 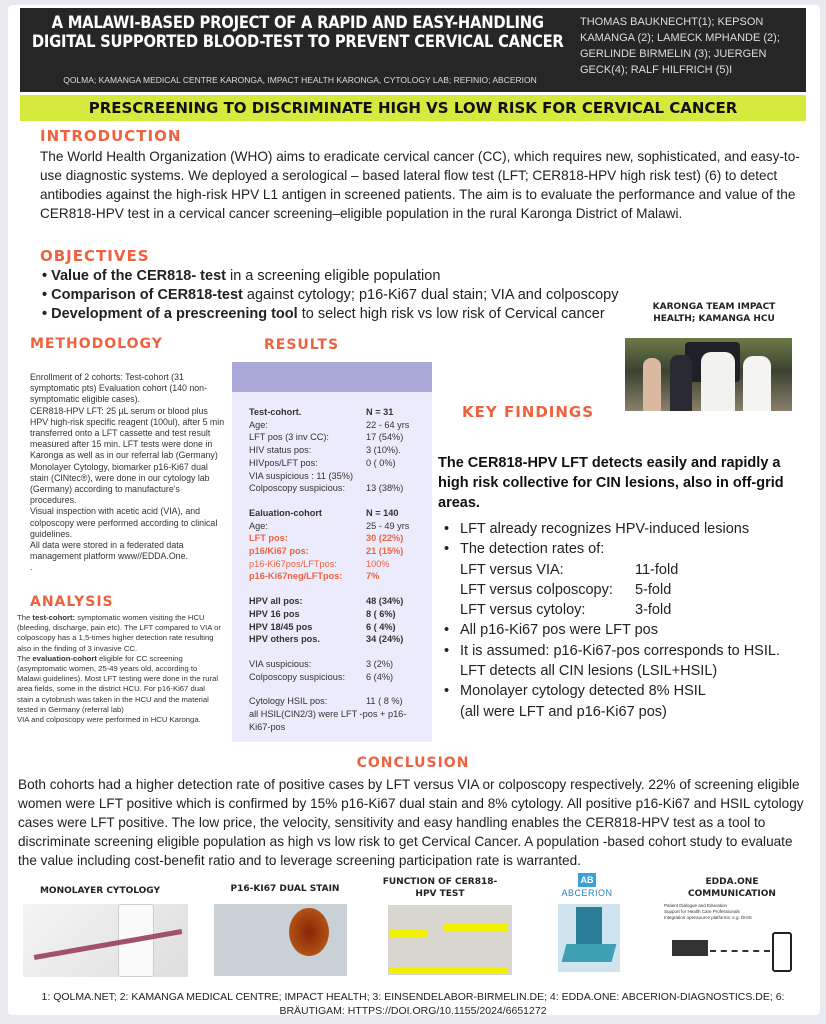 What do you see at coordinates (289, 437) in the screenshot?
I see `result-label: LFT pos (3 inv CC):` at bounding box center [289, 437].